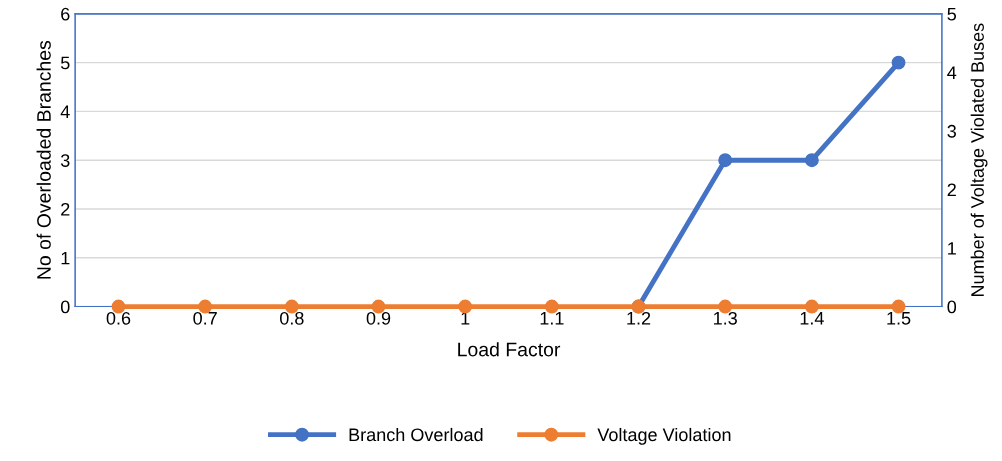 The width and height of the screenshot is (1002, 461). Describe the element at coordinates (952, 248) in the screenshot. I see `y2-tick-label: 1` at that location.